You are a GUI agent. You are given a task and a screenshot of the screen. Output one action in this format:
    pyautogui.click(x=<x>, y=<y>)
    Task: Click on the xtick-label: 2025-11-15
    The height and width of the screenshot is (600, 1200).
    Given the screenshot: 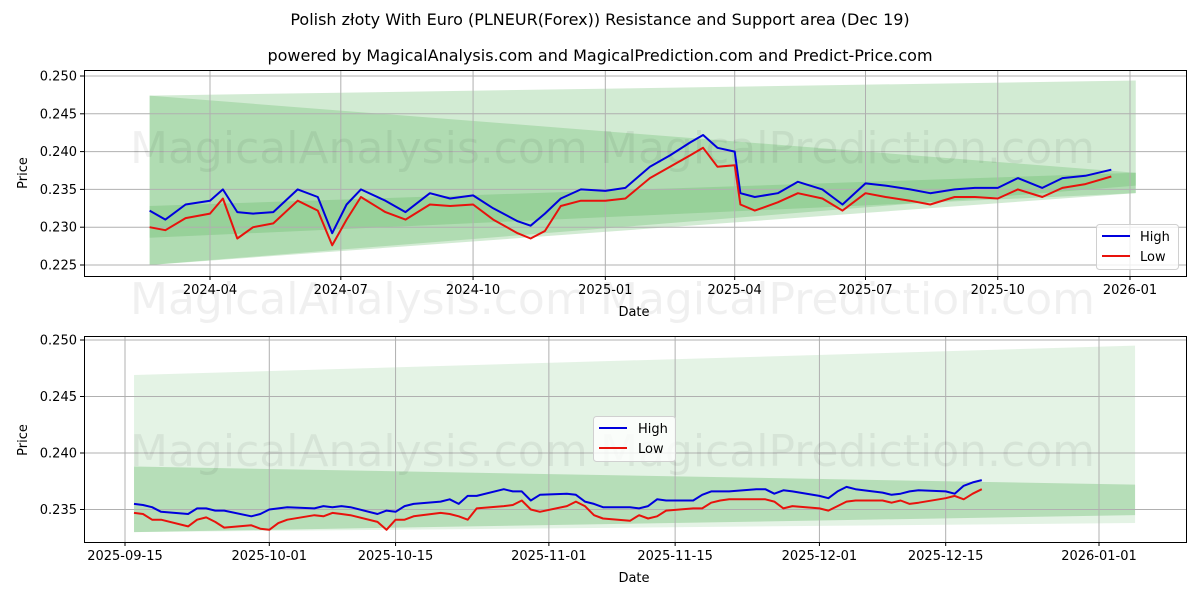 What is the action you would take?
    pyautogui.click(x=675, y=556)
    